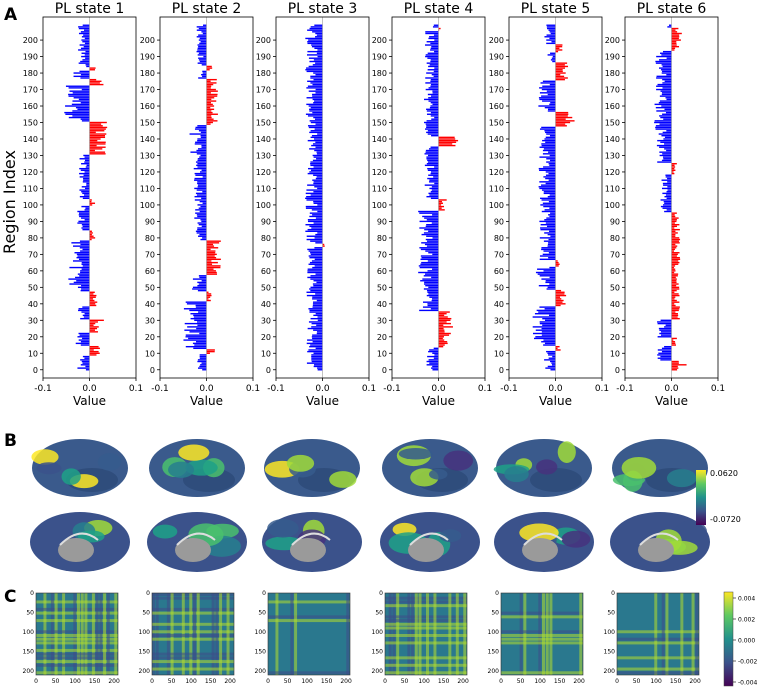  I want to click on y-tick-label: 20, so click(499, 337).